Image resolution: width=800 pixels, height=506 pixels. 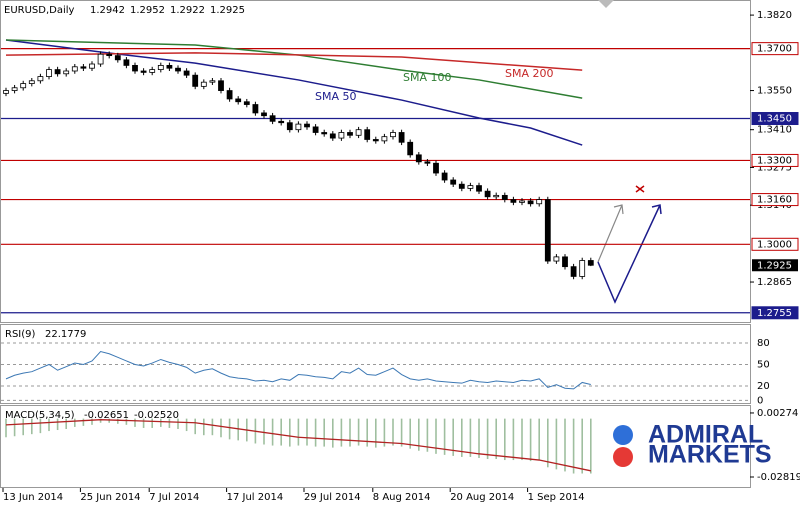 I want to click on signal-line, so click(x=298, y=445).